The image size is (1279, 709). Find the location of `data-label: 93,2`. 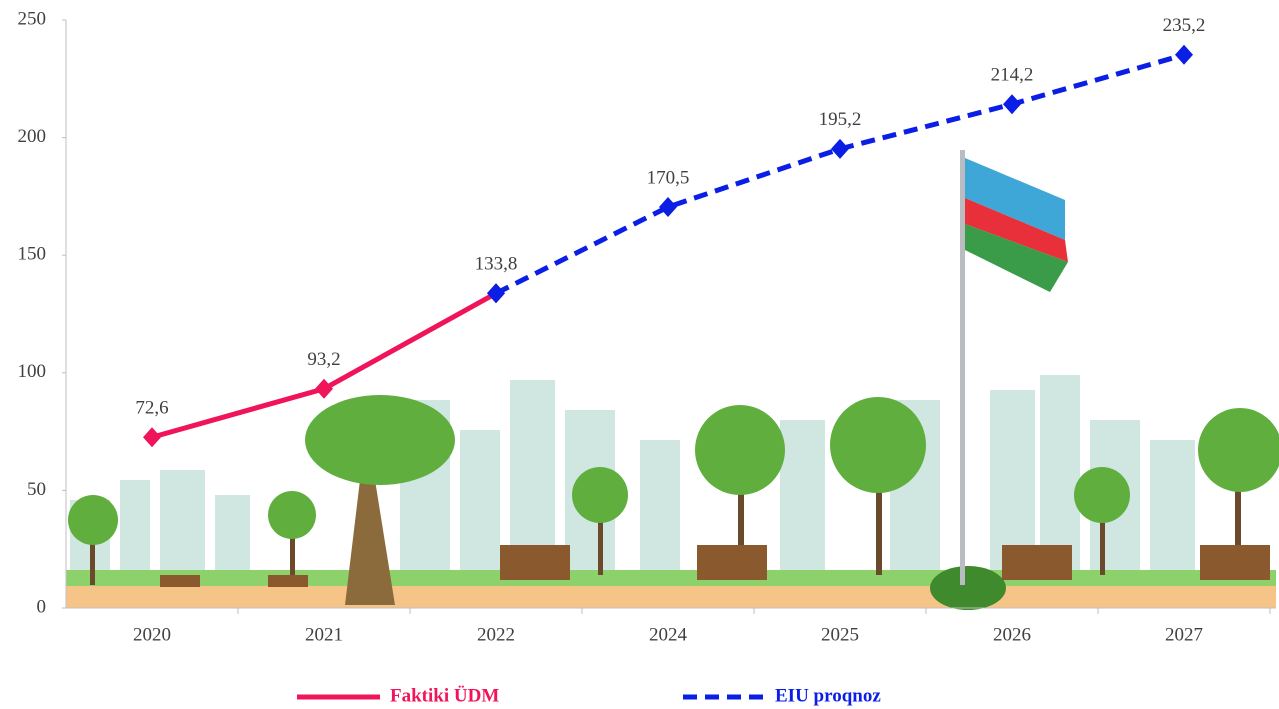

data-label: 93,2 is located at coordinates (323, 359).